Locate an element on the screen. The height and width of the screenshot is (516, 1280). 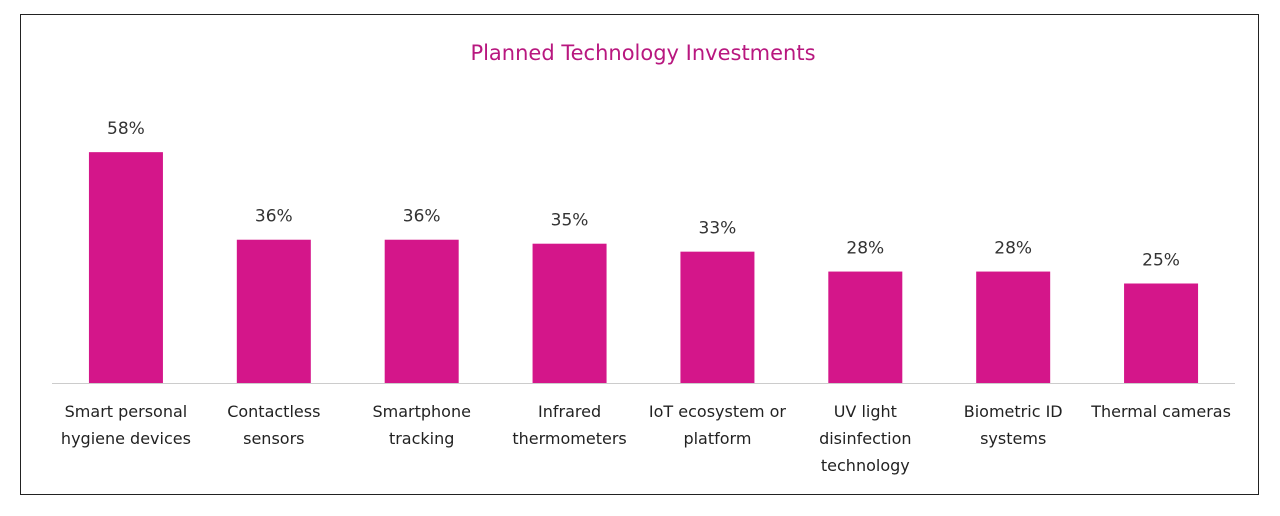
x-tick-label: UV light disinfection technology is located at coordinates (865, 438).